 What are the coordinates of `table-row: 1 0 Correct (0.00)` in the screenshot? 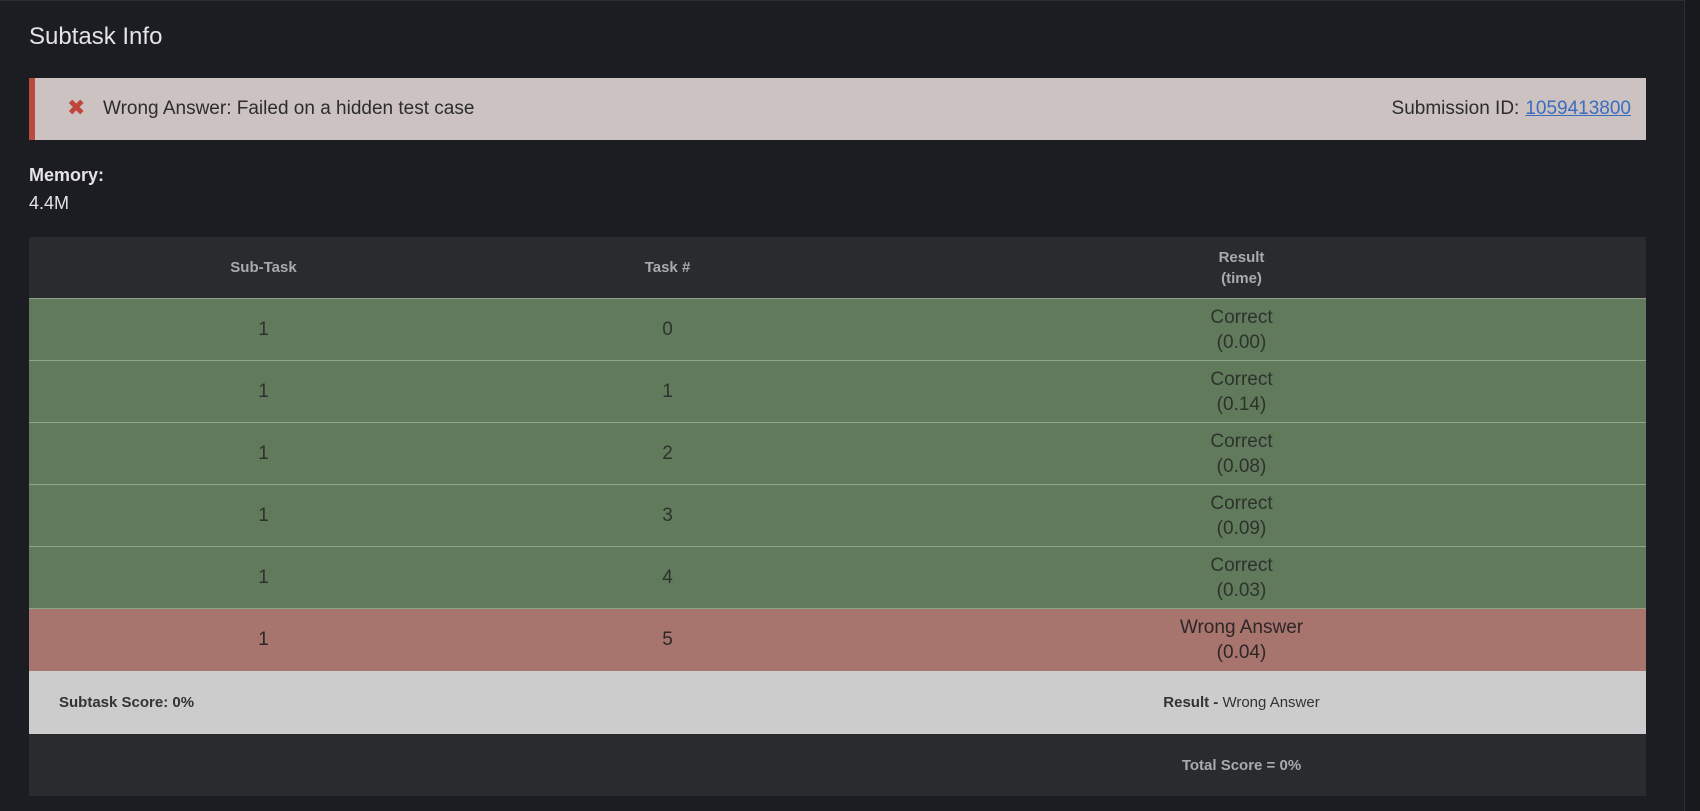 It's located at (837, 330).